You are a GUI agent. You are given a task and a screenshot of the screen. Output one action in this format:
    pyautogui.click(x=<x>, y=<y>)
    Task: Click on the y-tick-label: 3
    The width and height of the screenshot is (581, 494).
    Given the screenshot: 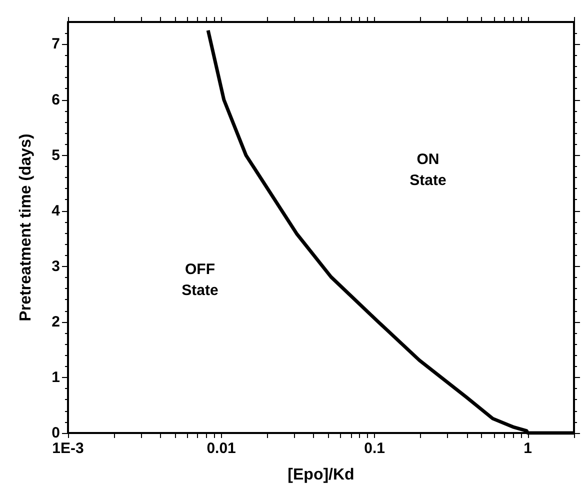 What is the action you would take?
    pyautogui.click(x=56, y=266)
    